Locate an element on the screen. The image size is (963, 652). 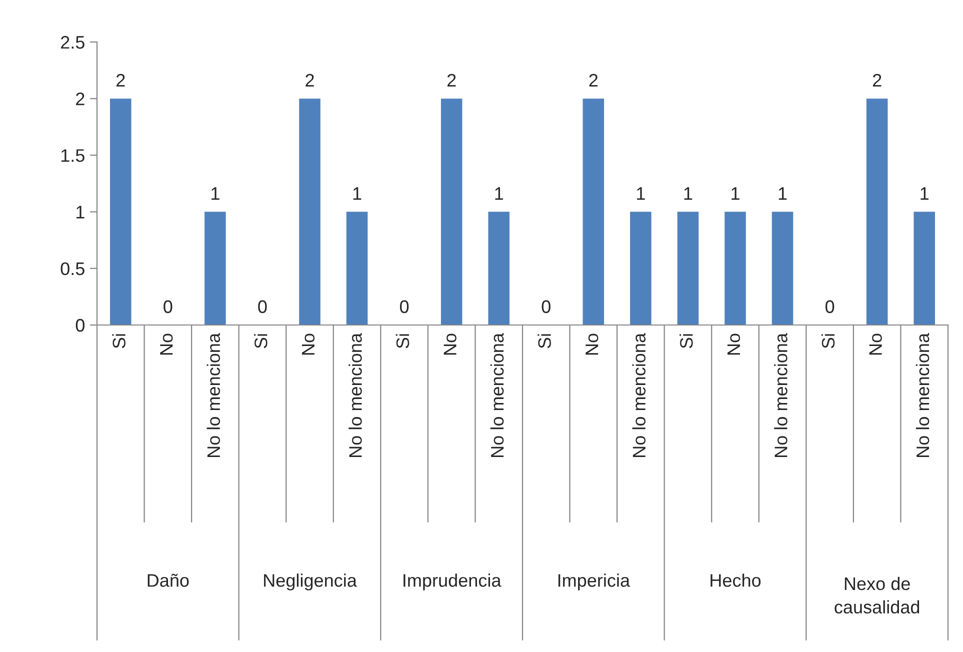
y-tick-label: 0.5 is located at coordinates (72, 269).